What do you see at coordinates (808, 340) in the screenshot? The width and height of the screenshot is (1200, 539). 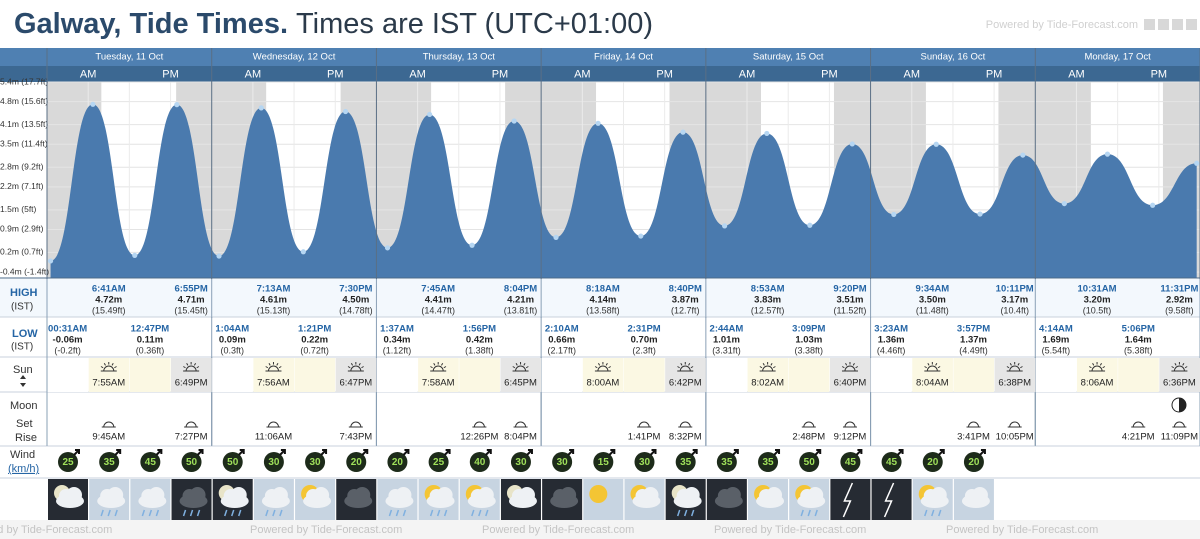 I see `low-height: 1.03m` at bounding box center [808, 340].